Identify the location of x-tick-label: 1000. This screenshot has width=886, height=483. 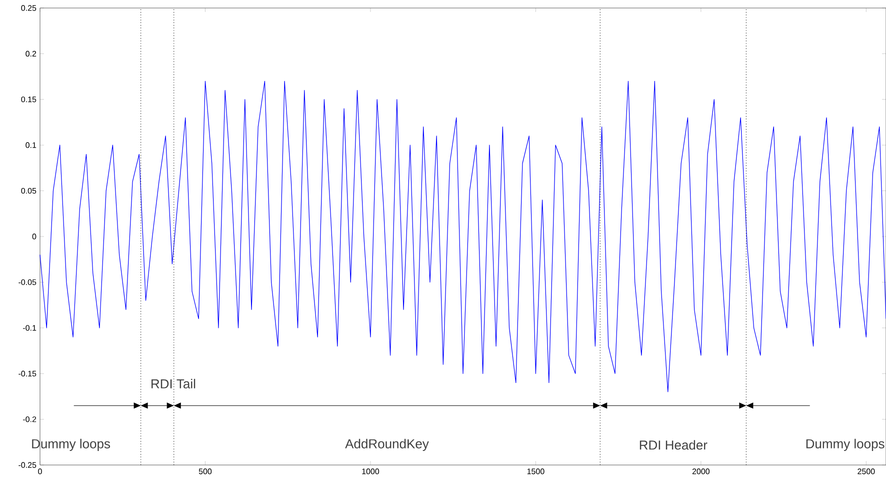
(371, 471).